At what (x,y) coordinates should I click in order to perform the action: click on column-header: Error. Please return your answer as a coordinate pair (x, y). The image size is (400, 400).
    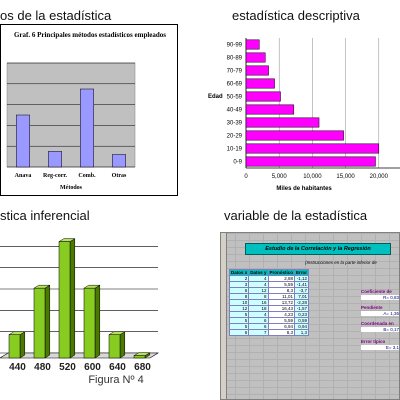
    Looking at the image, I should click on (302, 272).